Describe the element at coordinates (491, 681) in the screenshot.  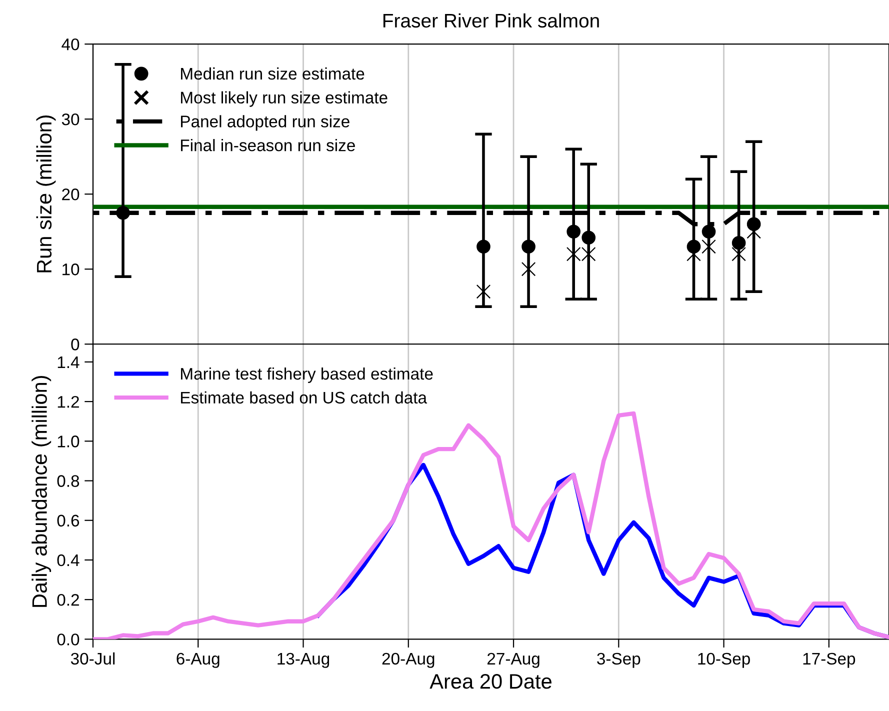
I see `x-axis-title: Area 20 Date` at that location.